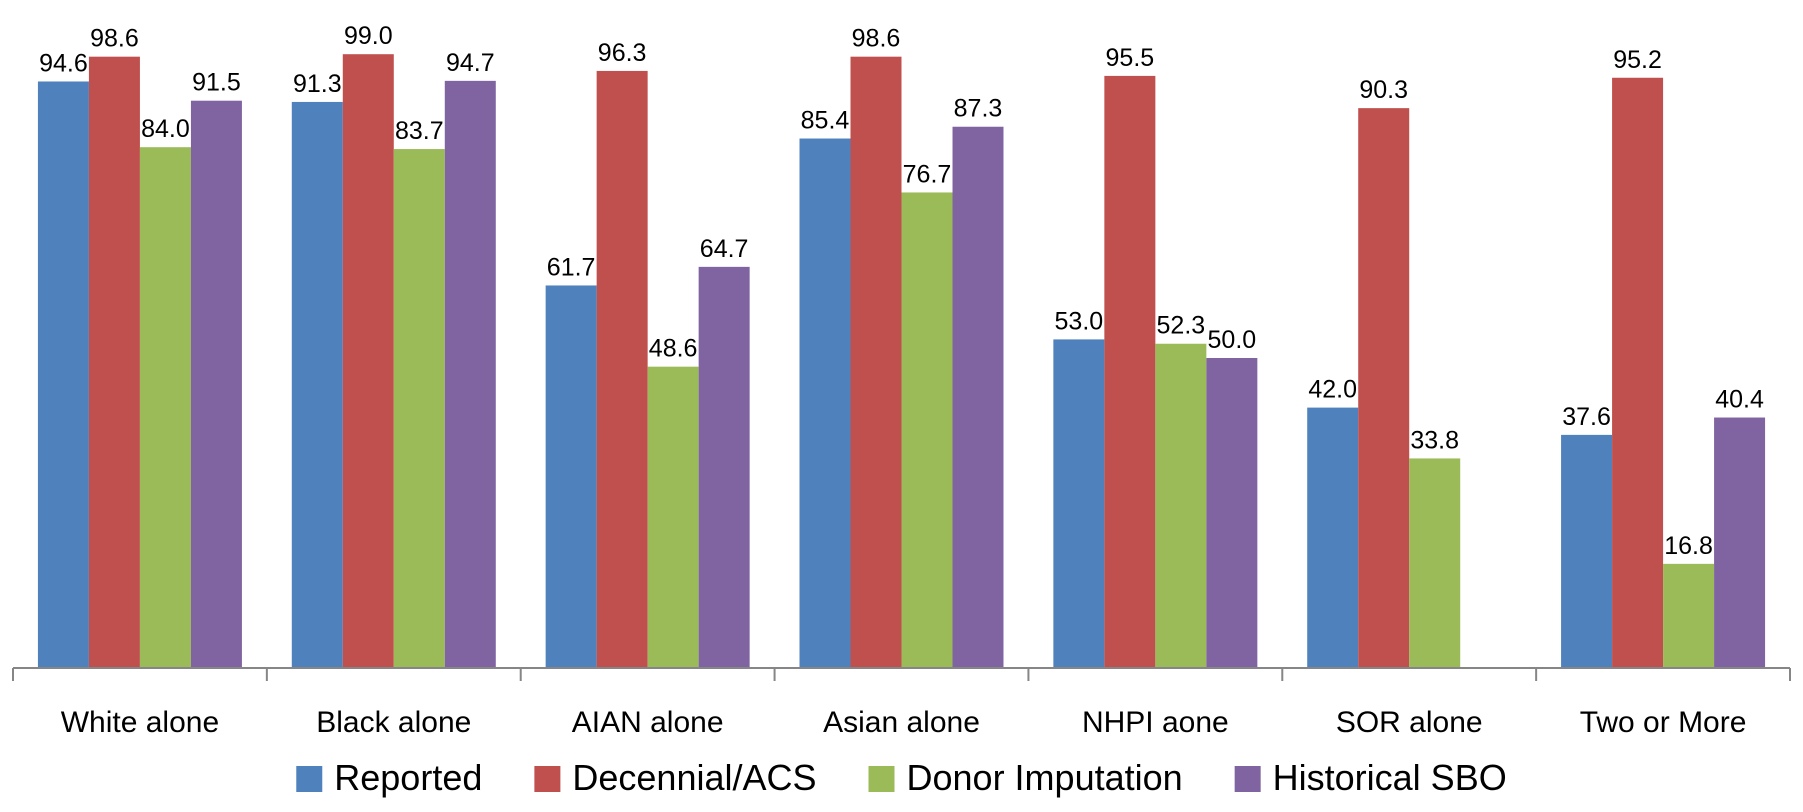 This screenshot has width=1803, height=812. Describe the element at coordinates (1409, 722) in the screenshot. I see `category-label-sor-alone: SOR alone` at that location.